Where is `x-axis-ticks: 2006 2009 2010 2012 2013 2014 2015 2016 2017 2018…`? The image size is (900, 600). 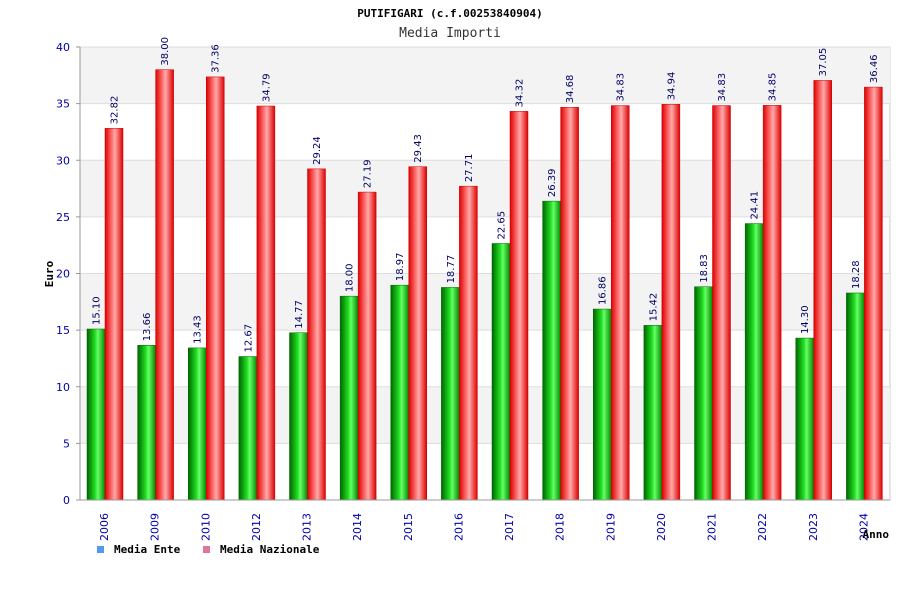 x-axis-ticks: 2006 2009 2010 2012 2013 2014 2015 2016 2017 2018… is located at coordinates (485, 520).